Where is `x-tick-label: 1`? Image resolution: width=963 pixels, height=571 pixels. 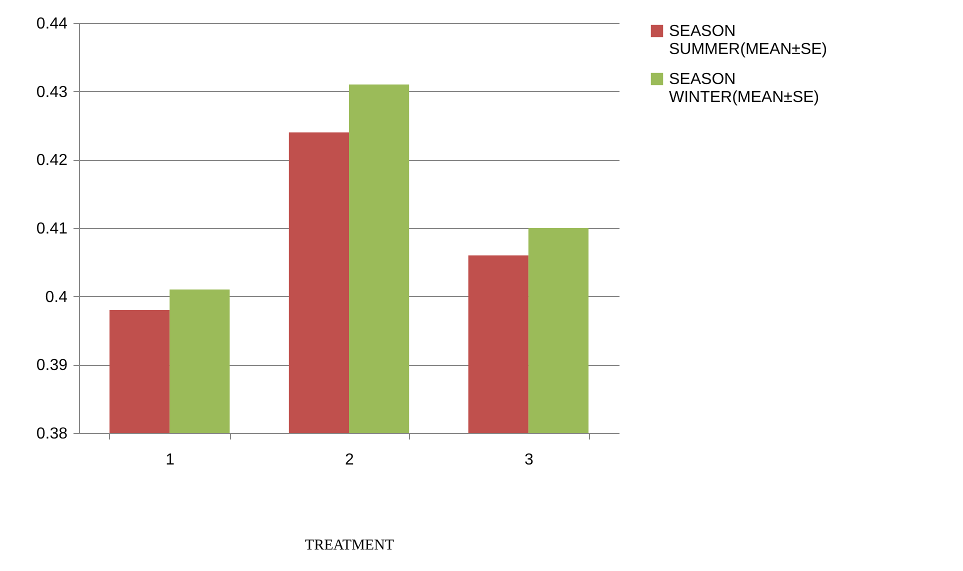
x-tick-label: 1 is located at coordinates (170, 460).